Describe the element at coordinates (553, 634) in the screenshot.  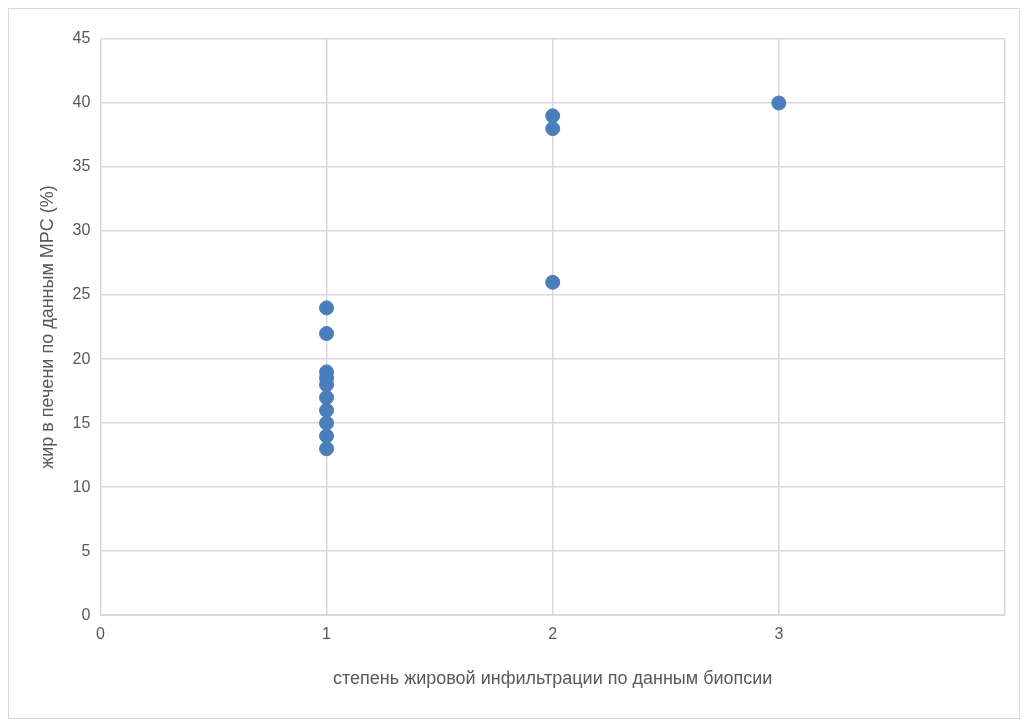
I see `x-tick-label: 2` at that location.